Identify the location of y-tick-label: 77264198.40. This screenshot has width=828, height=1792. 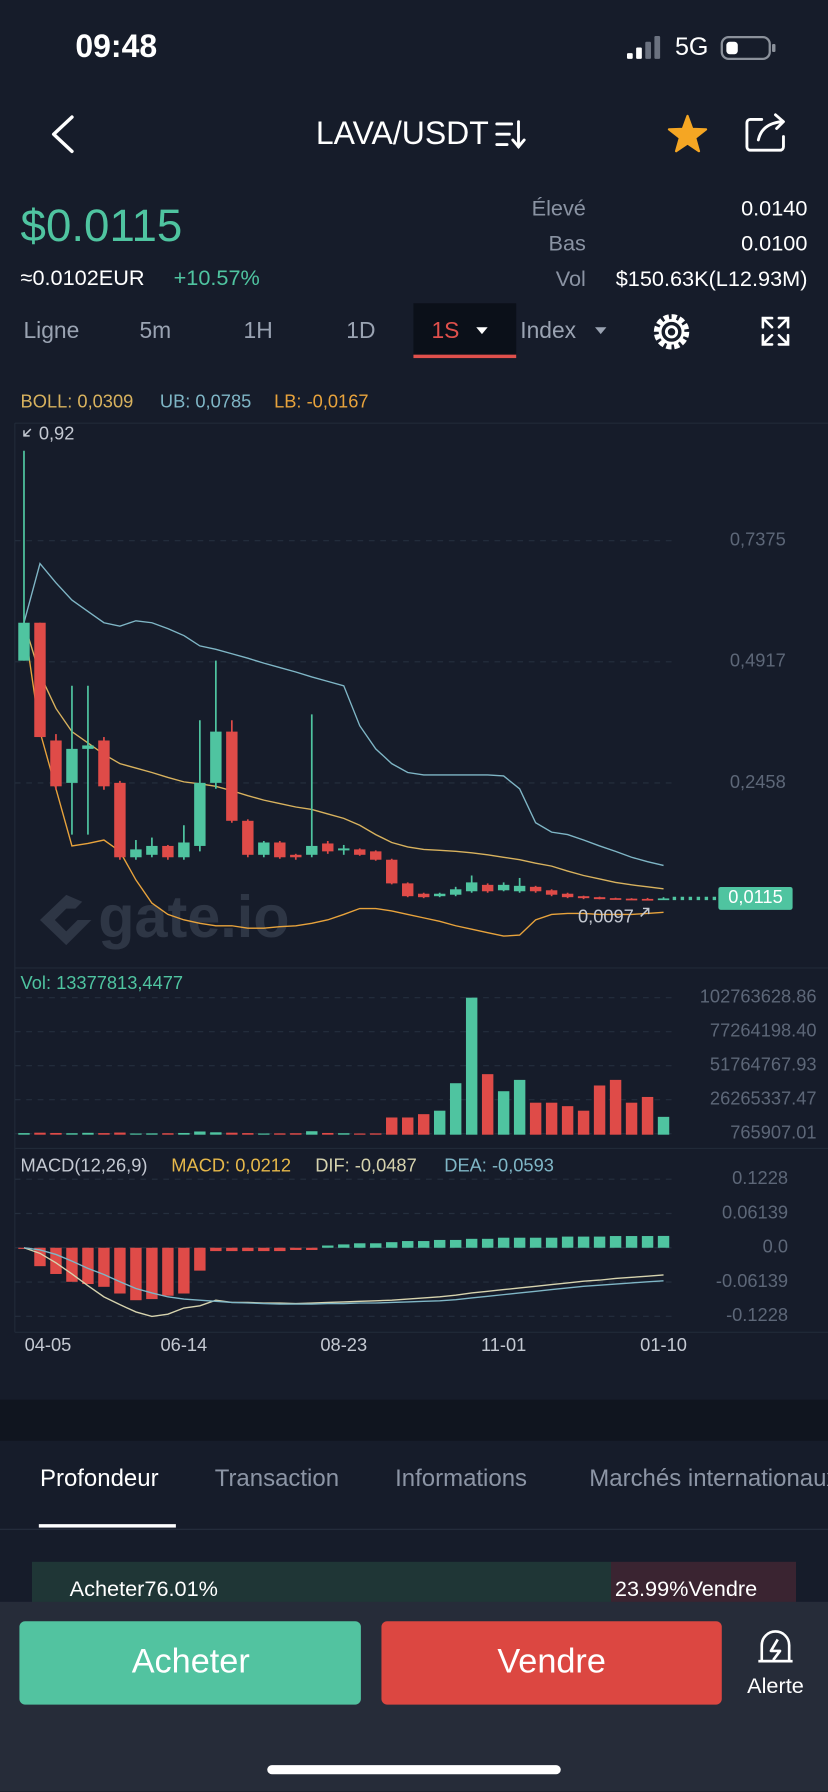
(763, 1029).